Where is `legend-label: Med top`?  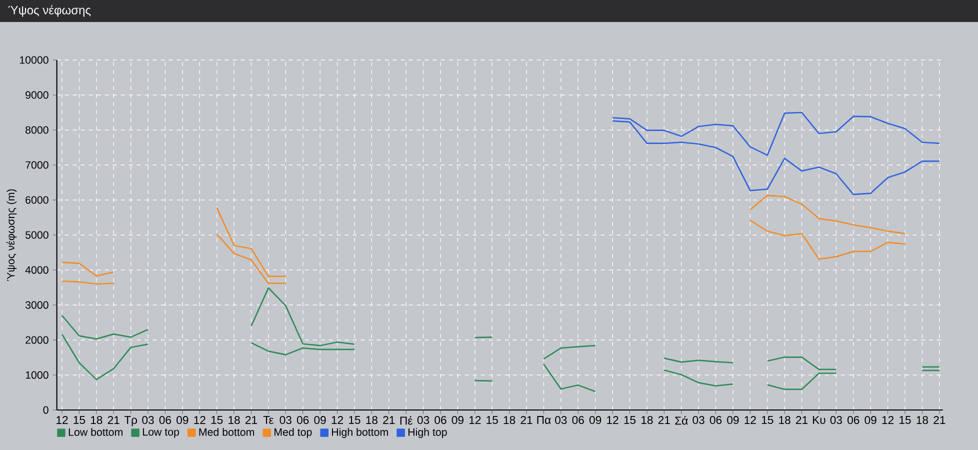
legend-label: Med top is located at coordinates (293, 433).